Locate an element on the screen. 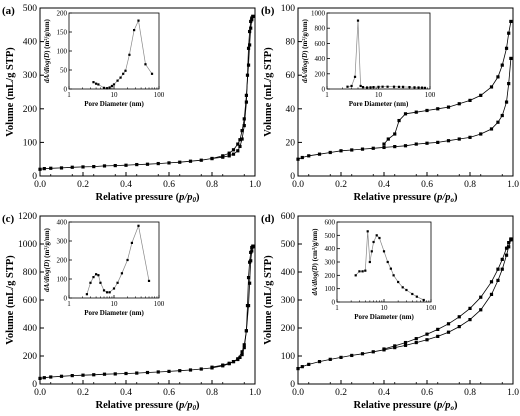 This screenshot has width=520, height=416. inset-x-axis-label: Pore Diameter (nm) is located at coordinates (114, 104).